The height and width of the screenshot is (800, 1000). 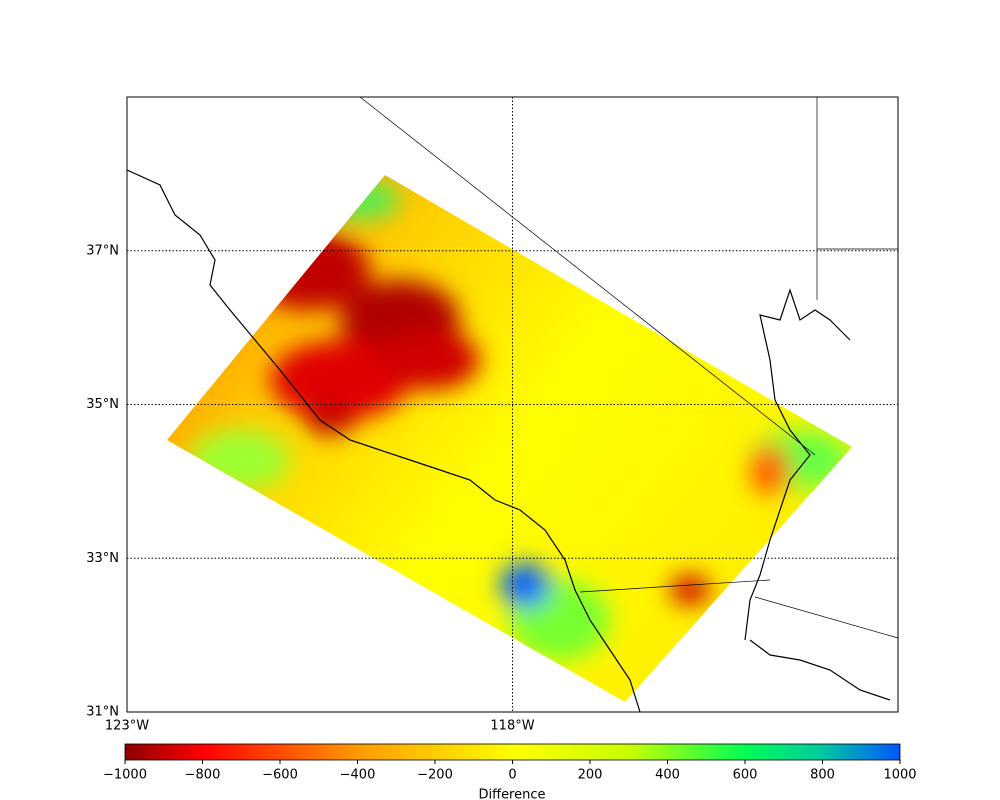 I want to click on lon-label: 123°W, so click(x=127, y=726).